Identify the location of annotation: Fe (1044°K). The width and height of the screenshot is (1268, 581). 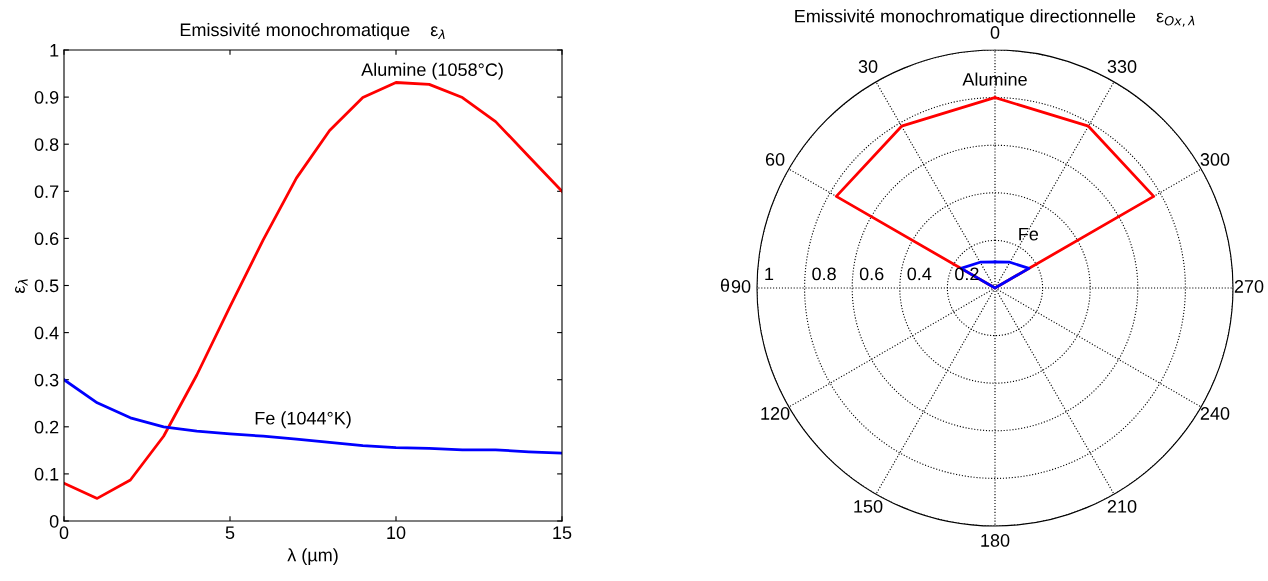
(303, 420).